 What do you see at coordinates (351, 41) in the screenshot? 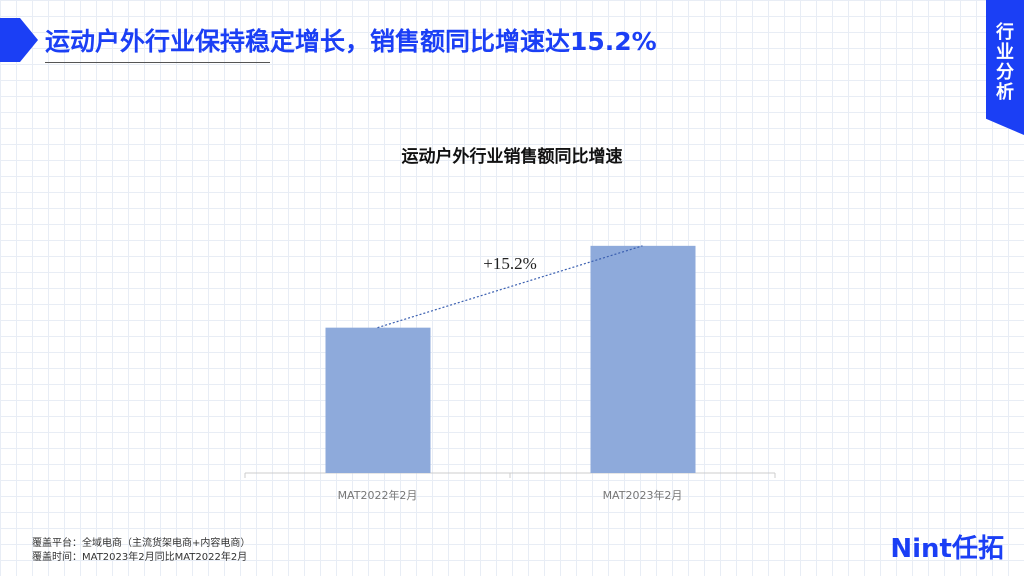
I see `slide-title: 运动户外行业保持稳定增长，销售额同比增速达15.2%` at bounding box center [351, 41].